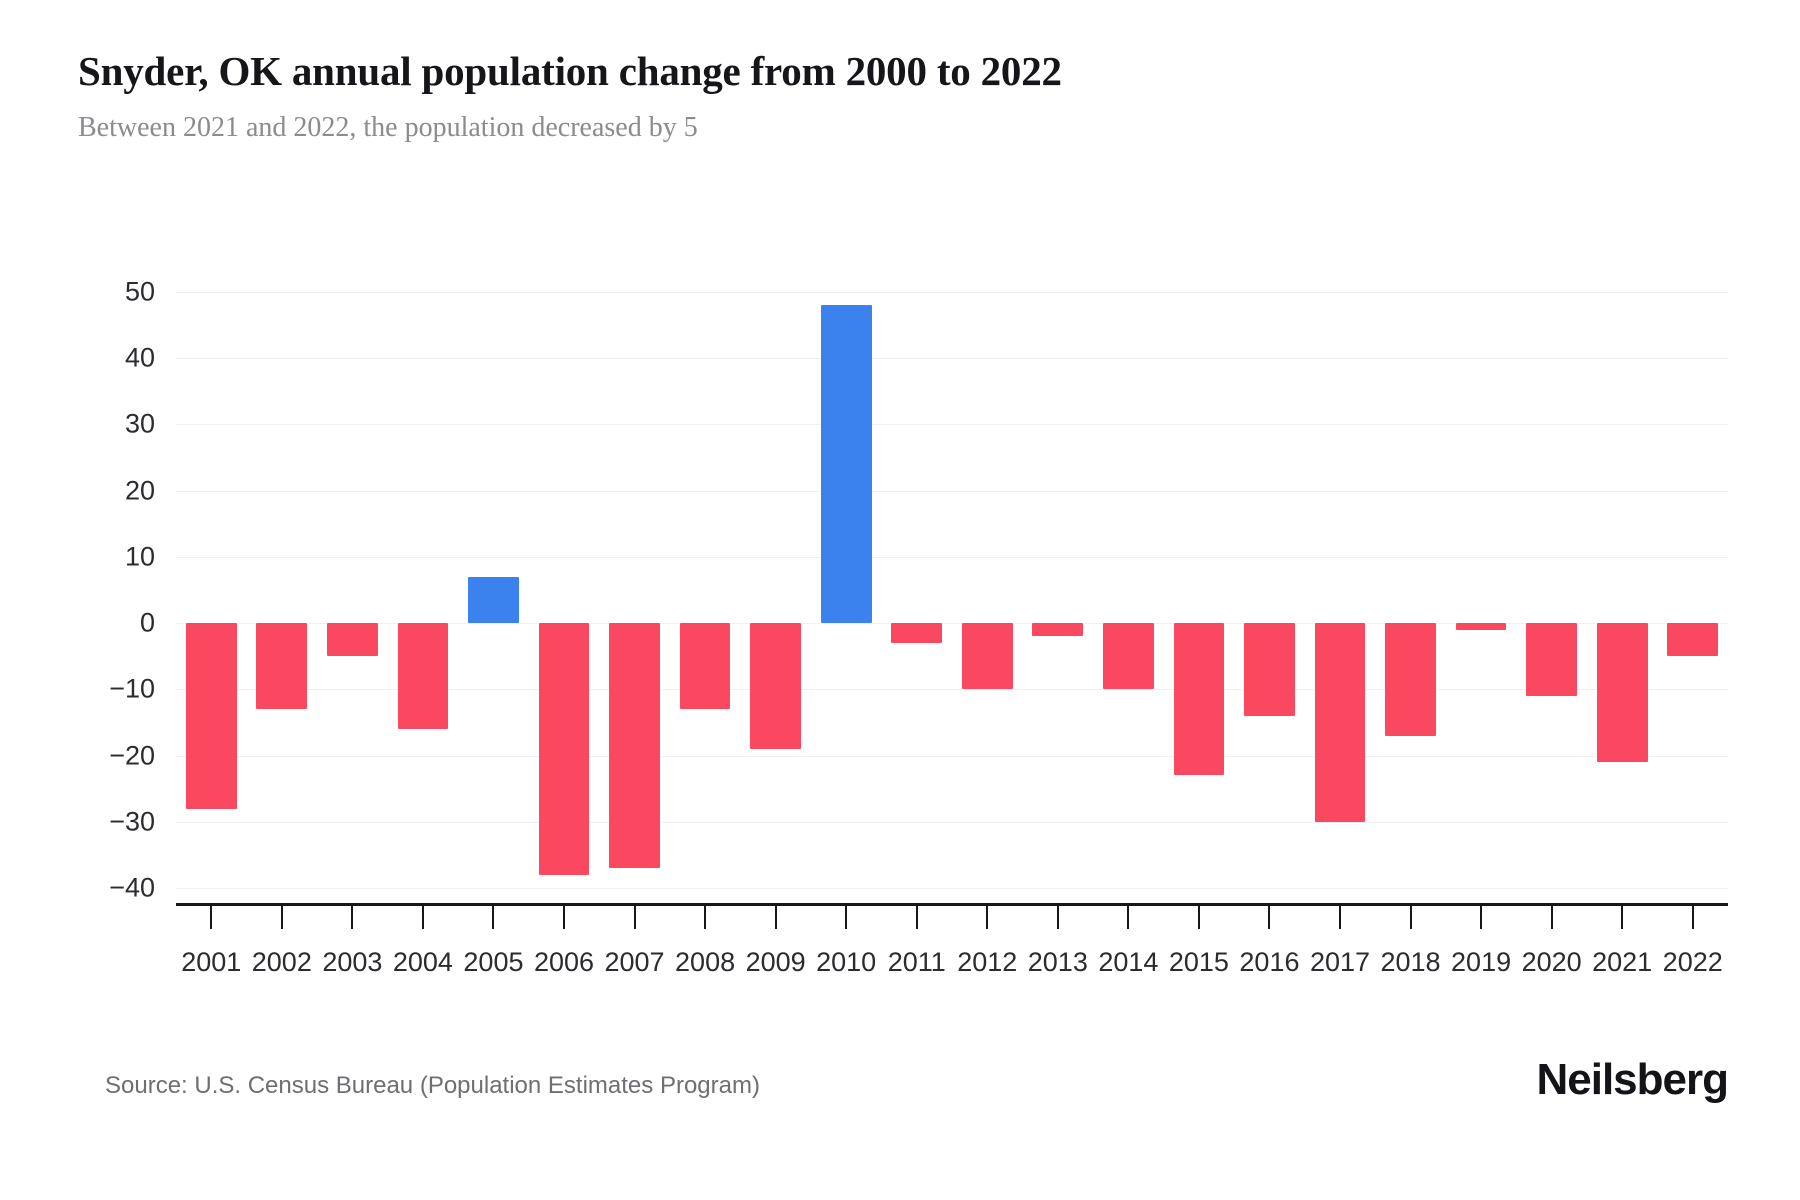 The width and height of the screenshot is (1800, 1200). What do you see at coordinates (916, 962) in the screenshot?
I see `x-axis-tick-label: 2011` at bounding box center [916, 962].